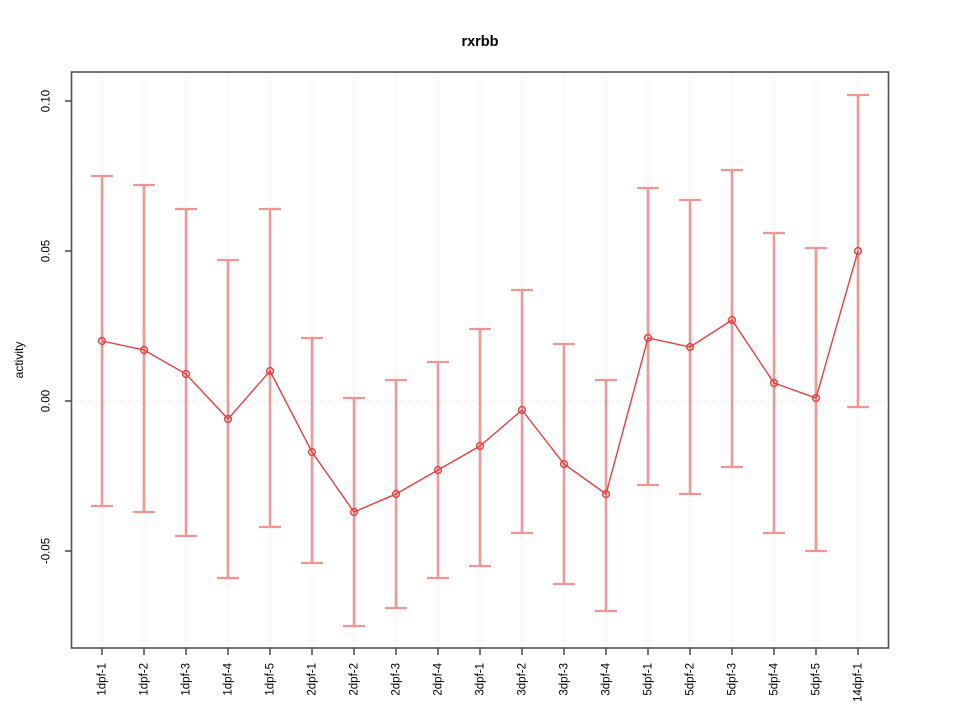  Describe the element at coordinates (47, 551) in the screenshot. I see `y-tick-label: -0.05` at that location.